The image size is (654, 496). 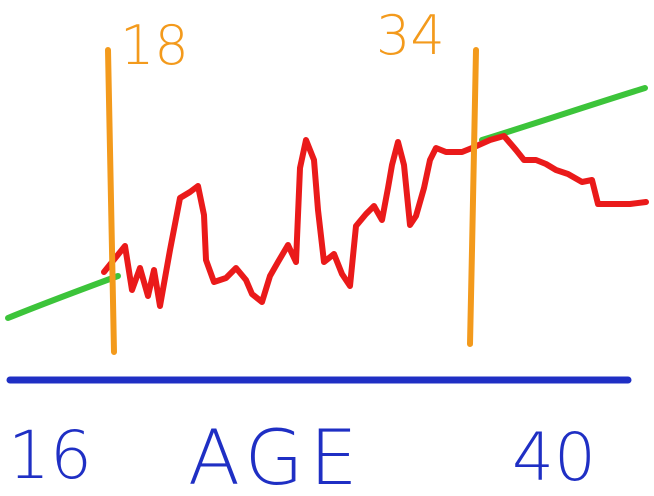 I want to click on trend-line-left, so click(x=63, y=297).